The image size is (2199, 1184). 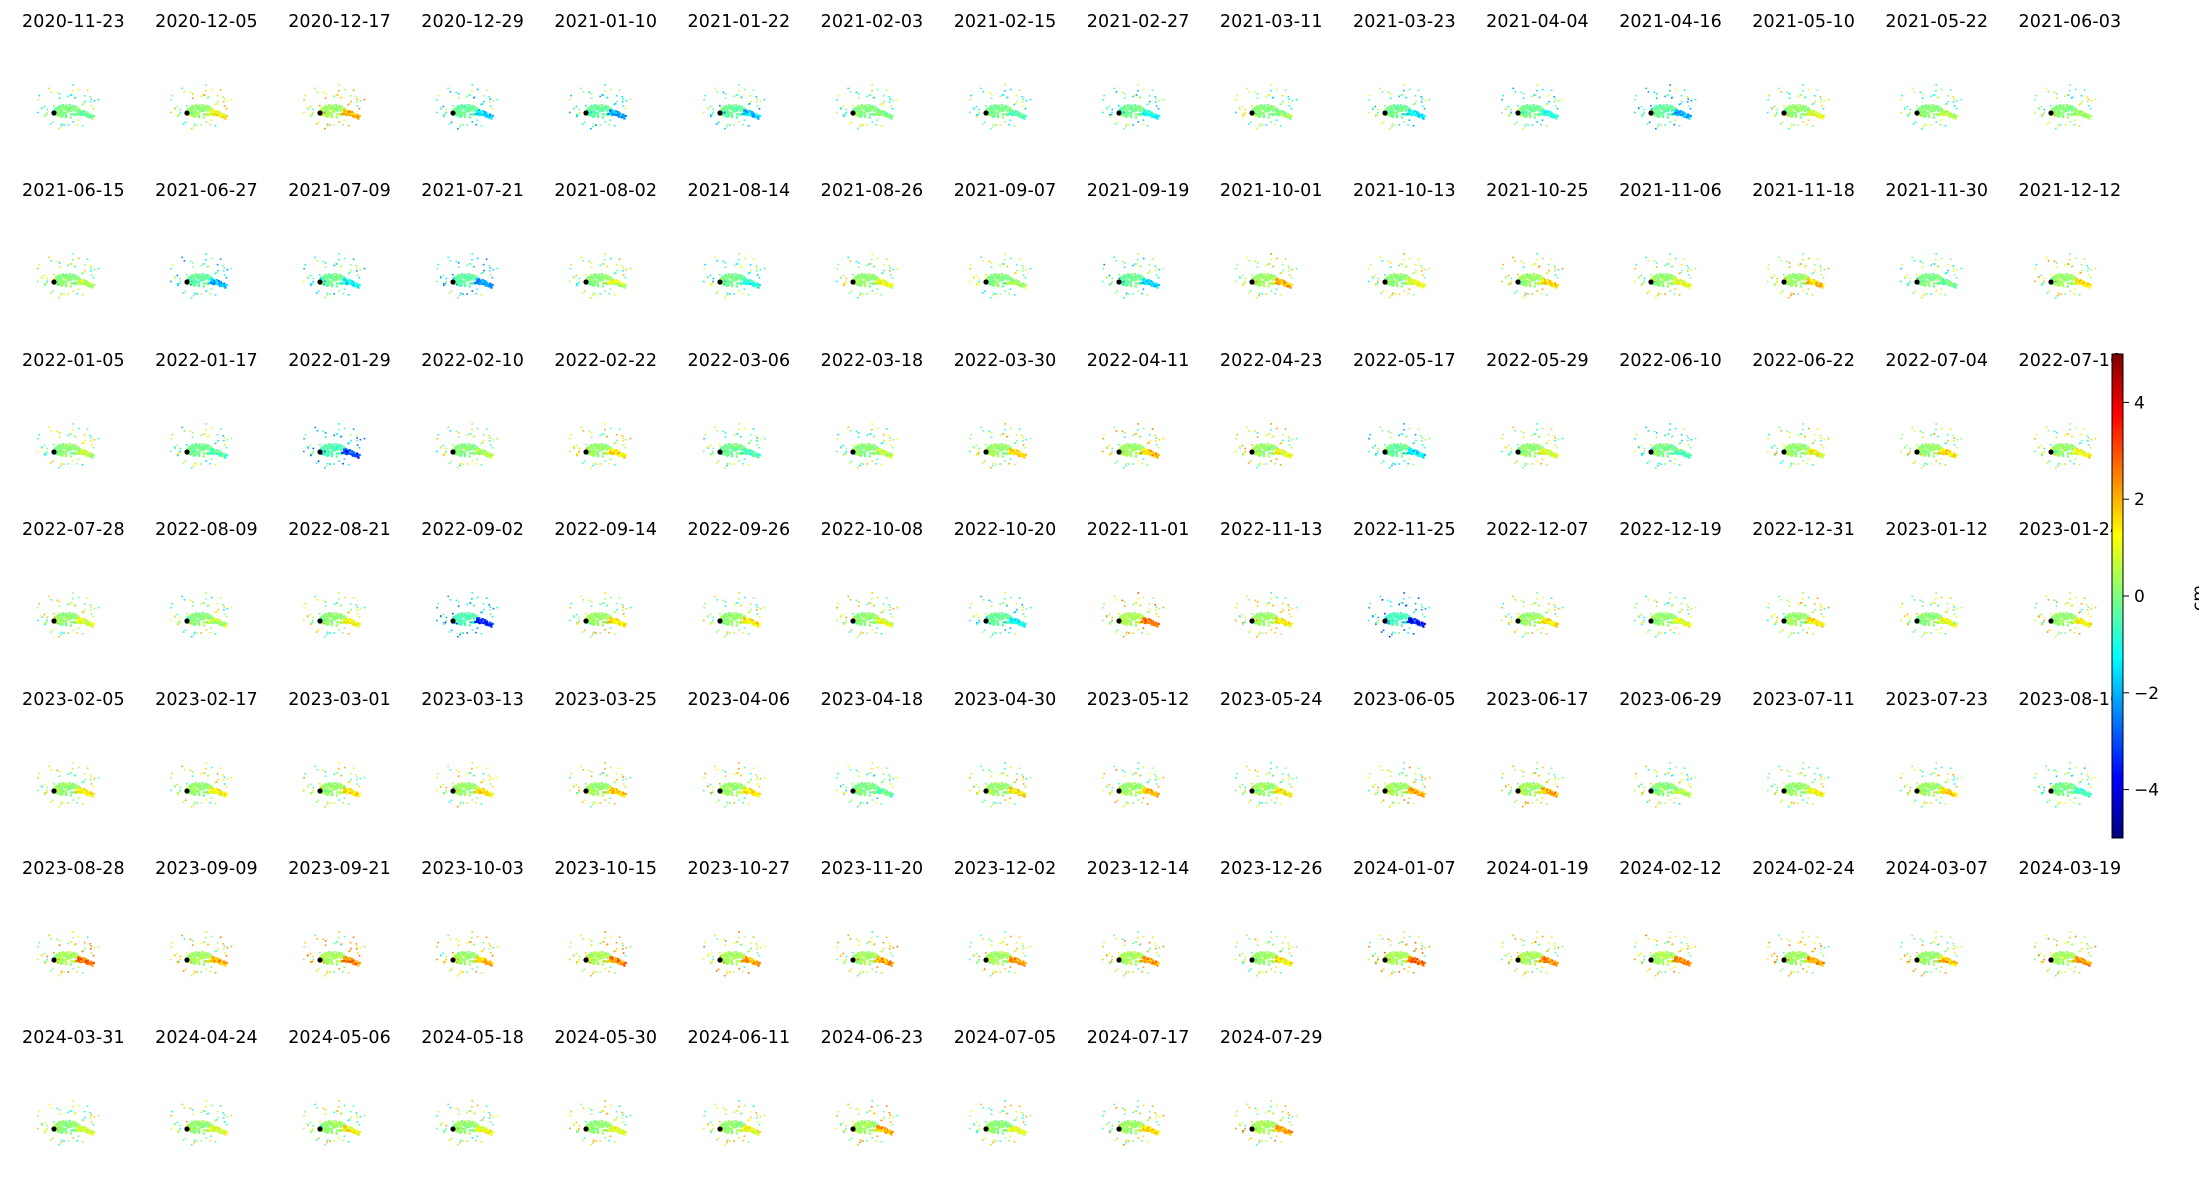 What do you see at coordinates (1798, 107) in the screenshot?
I see `panel-scatter` at bounding box center [1798, 107].